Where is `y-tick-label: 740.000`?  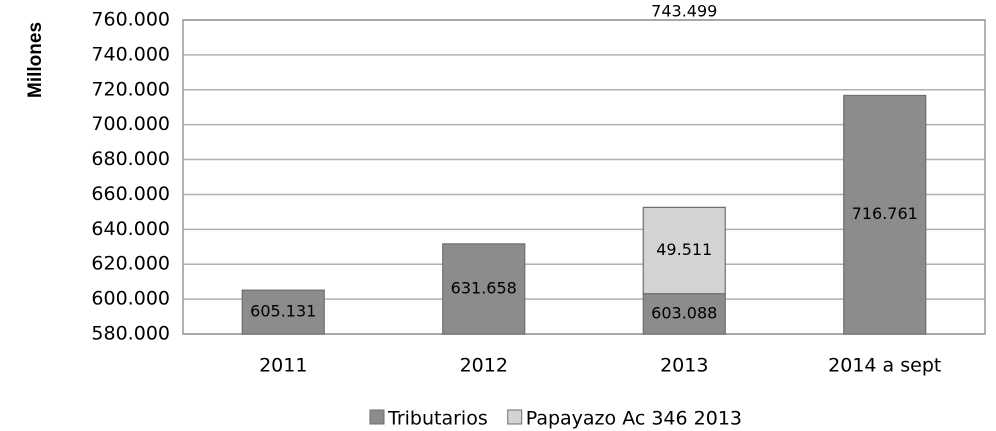
y-tick-label: 740.000 is located at coordinates (130, 54).